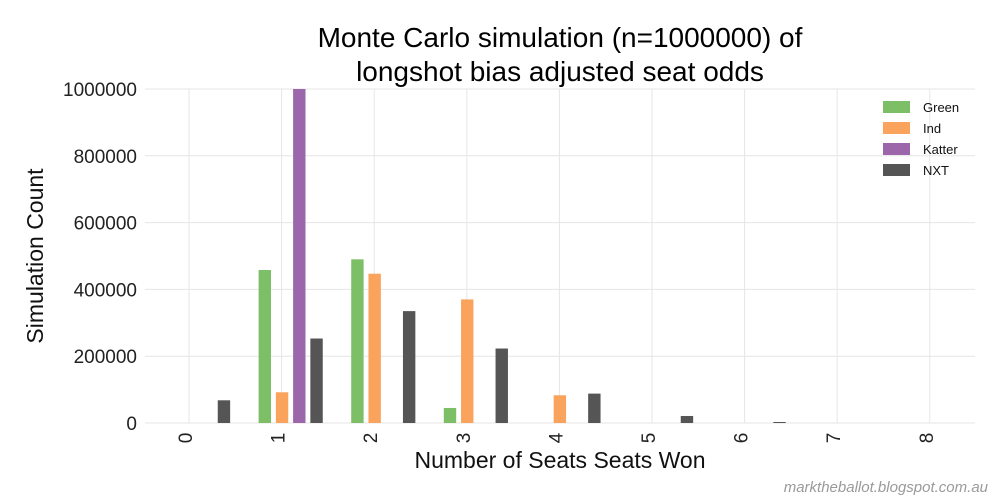  I want to click on x-tick-label: 2, so click(371, 438).